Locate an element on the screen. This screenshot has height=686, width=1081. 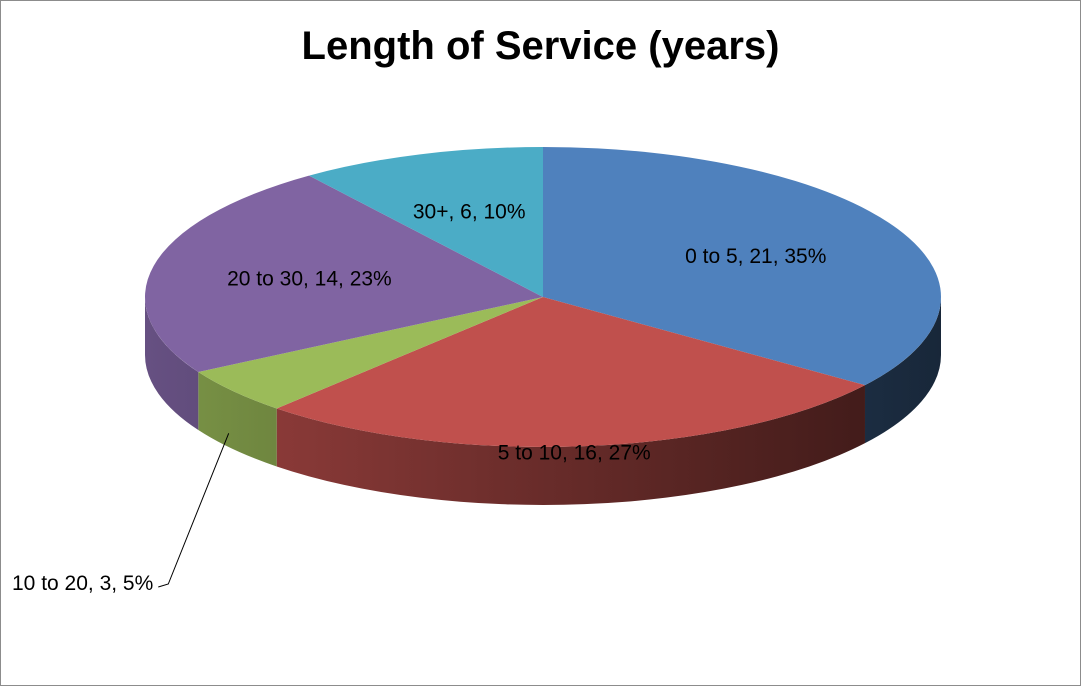
data-label-5-to-10: 5 to 10, 16, 27% is located at coordinates (574, 452).